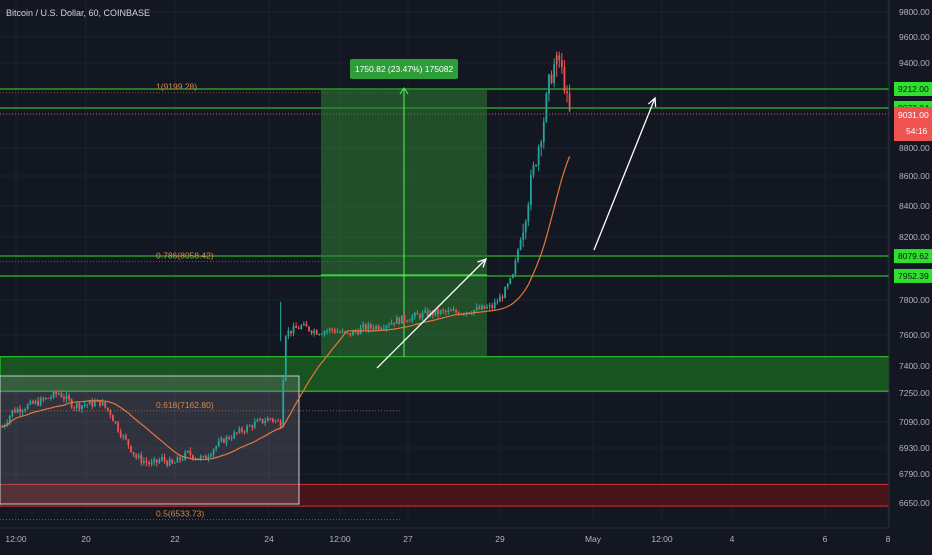  I want to click on y-tick-label-14: 6650.00, so click(914, 503).